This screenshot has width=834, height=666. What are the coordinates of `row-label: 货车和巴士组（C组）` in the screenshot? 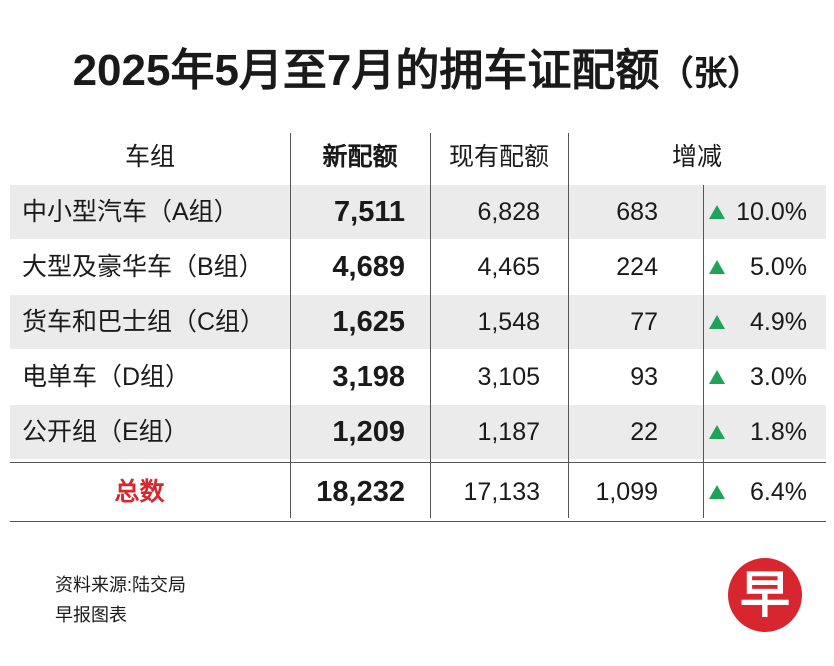 It's located at (144, 322).